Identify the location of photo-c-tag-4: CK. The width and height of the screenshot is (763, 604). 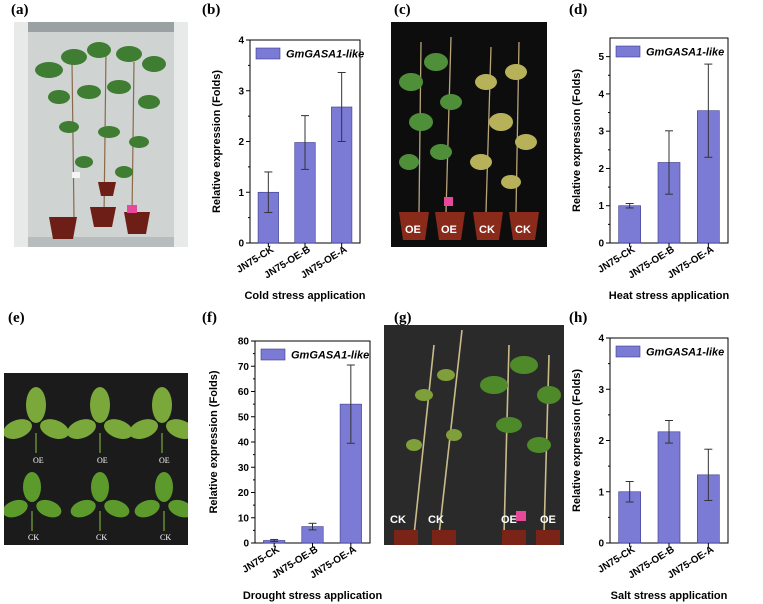
(523, 230).